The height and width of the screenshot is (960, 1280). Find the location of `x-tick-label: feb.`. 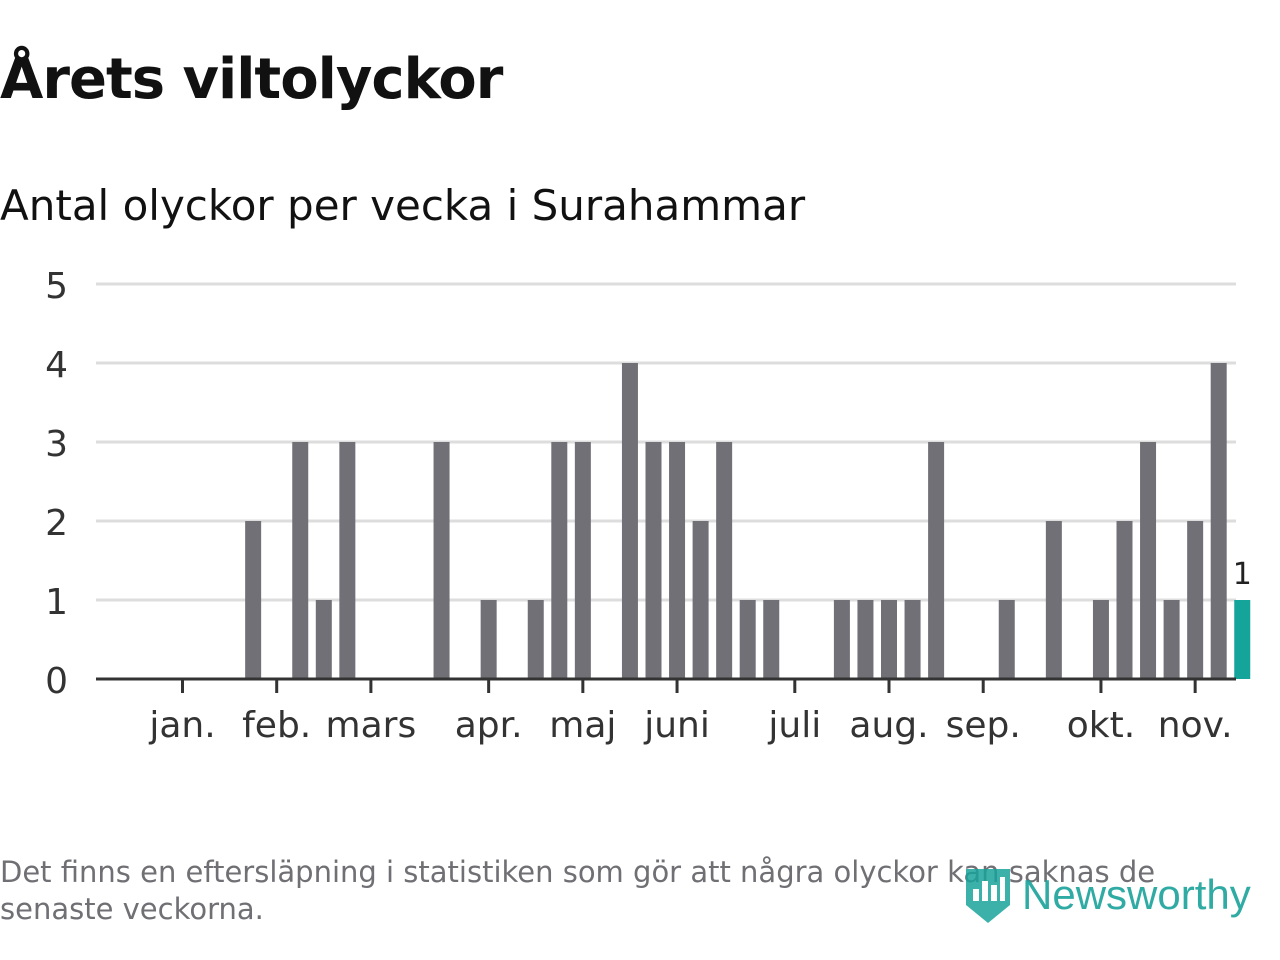

x-tick-label: feb. is located at coordinates (276, 725).